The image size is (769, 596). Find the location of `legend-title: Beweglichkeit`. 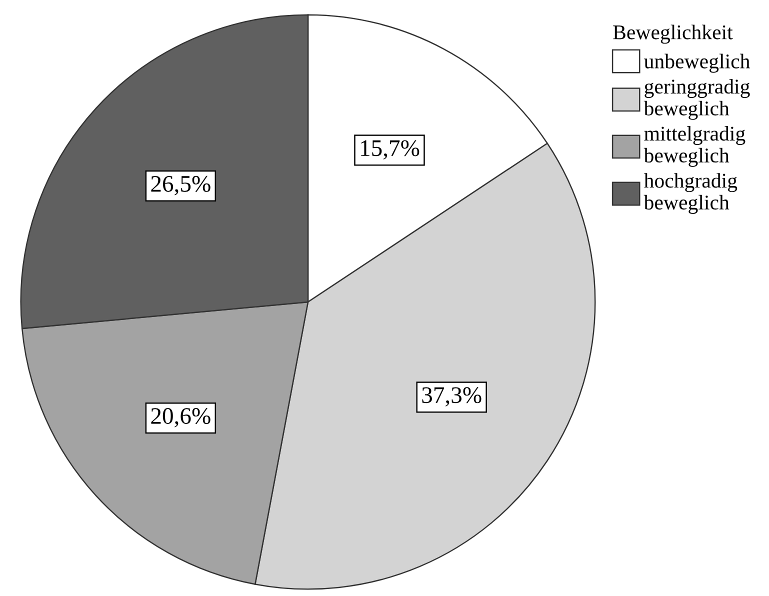

legend-title: Beweglichkeit is located at coordinates (673, 34).